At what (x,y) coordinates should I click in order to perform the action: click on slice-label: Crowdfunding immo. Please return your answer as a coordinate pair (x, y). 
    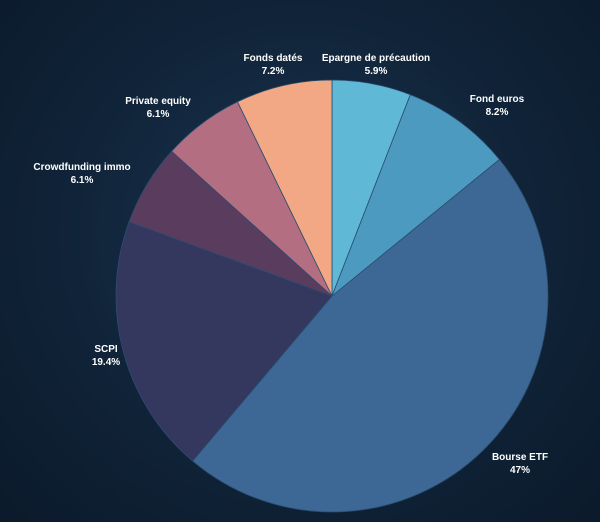
    Looking at the image, I should click on (81, 167).